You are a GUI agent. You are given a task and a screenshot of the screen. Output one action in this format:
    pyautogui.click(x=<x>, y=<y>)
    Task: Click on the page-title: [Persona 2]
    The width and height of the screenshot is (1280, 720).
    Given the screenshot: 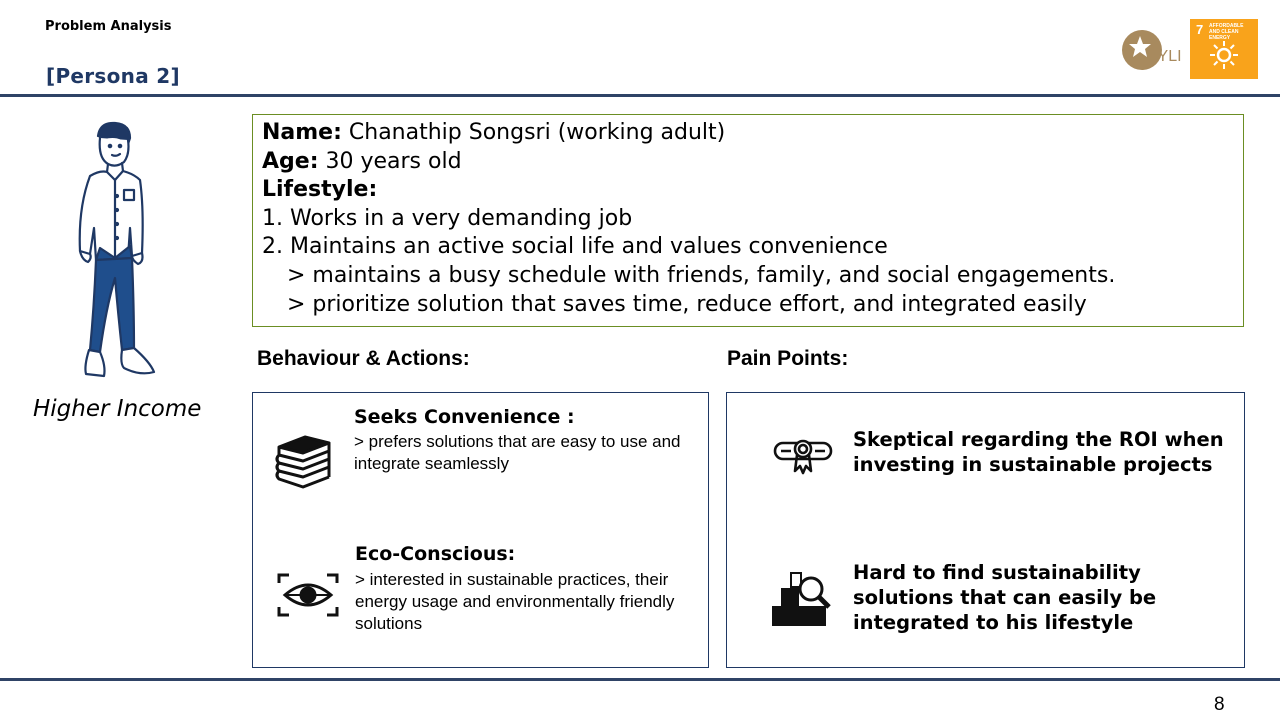 What is the action you would take?
    pyautogui.click(x=113, y=76)
    